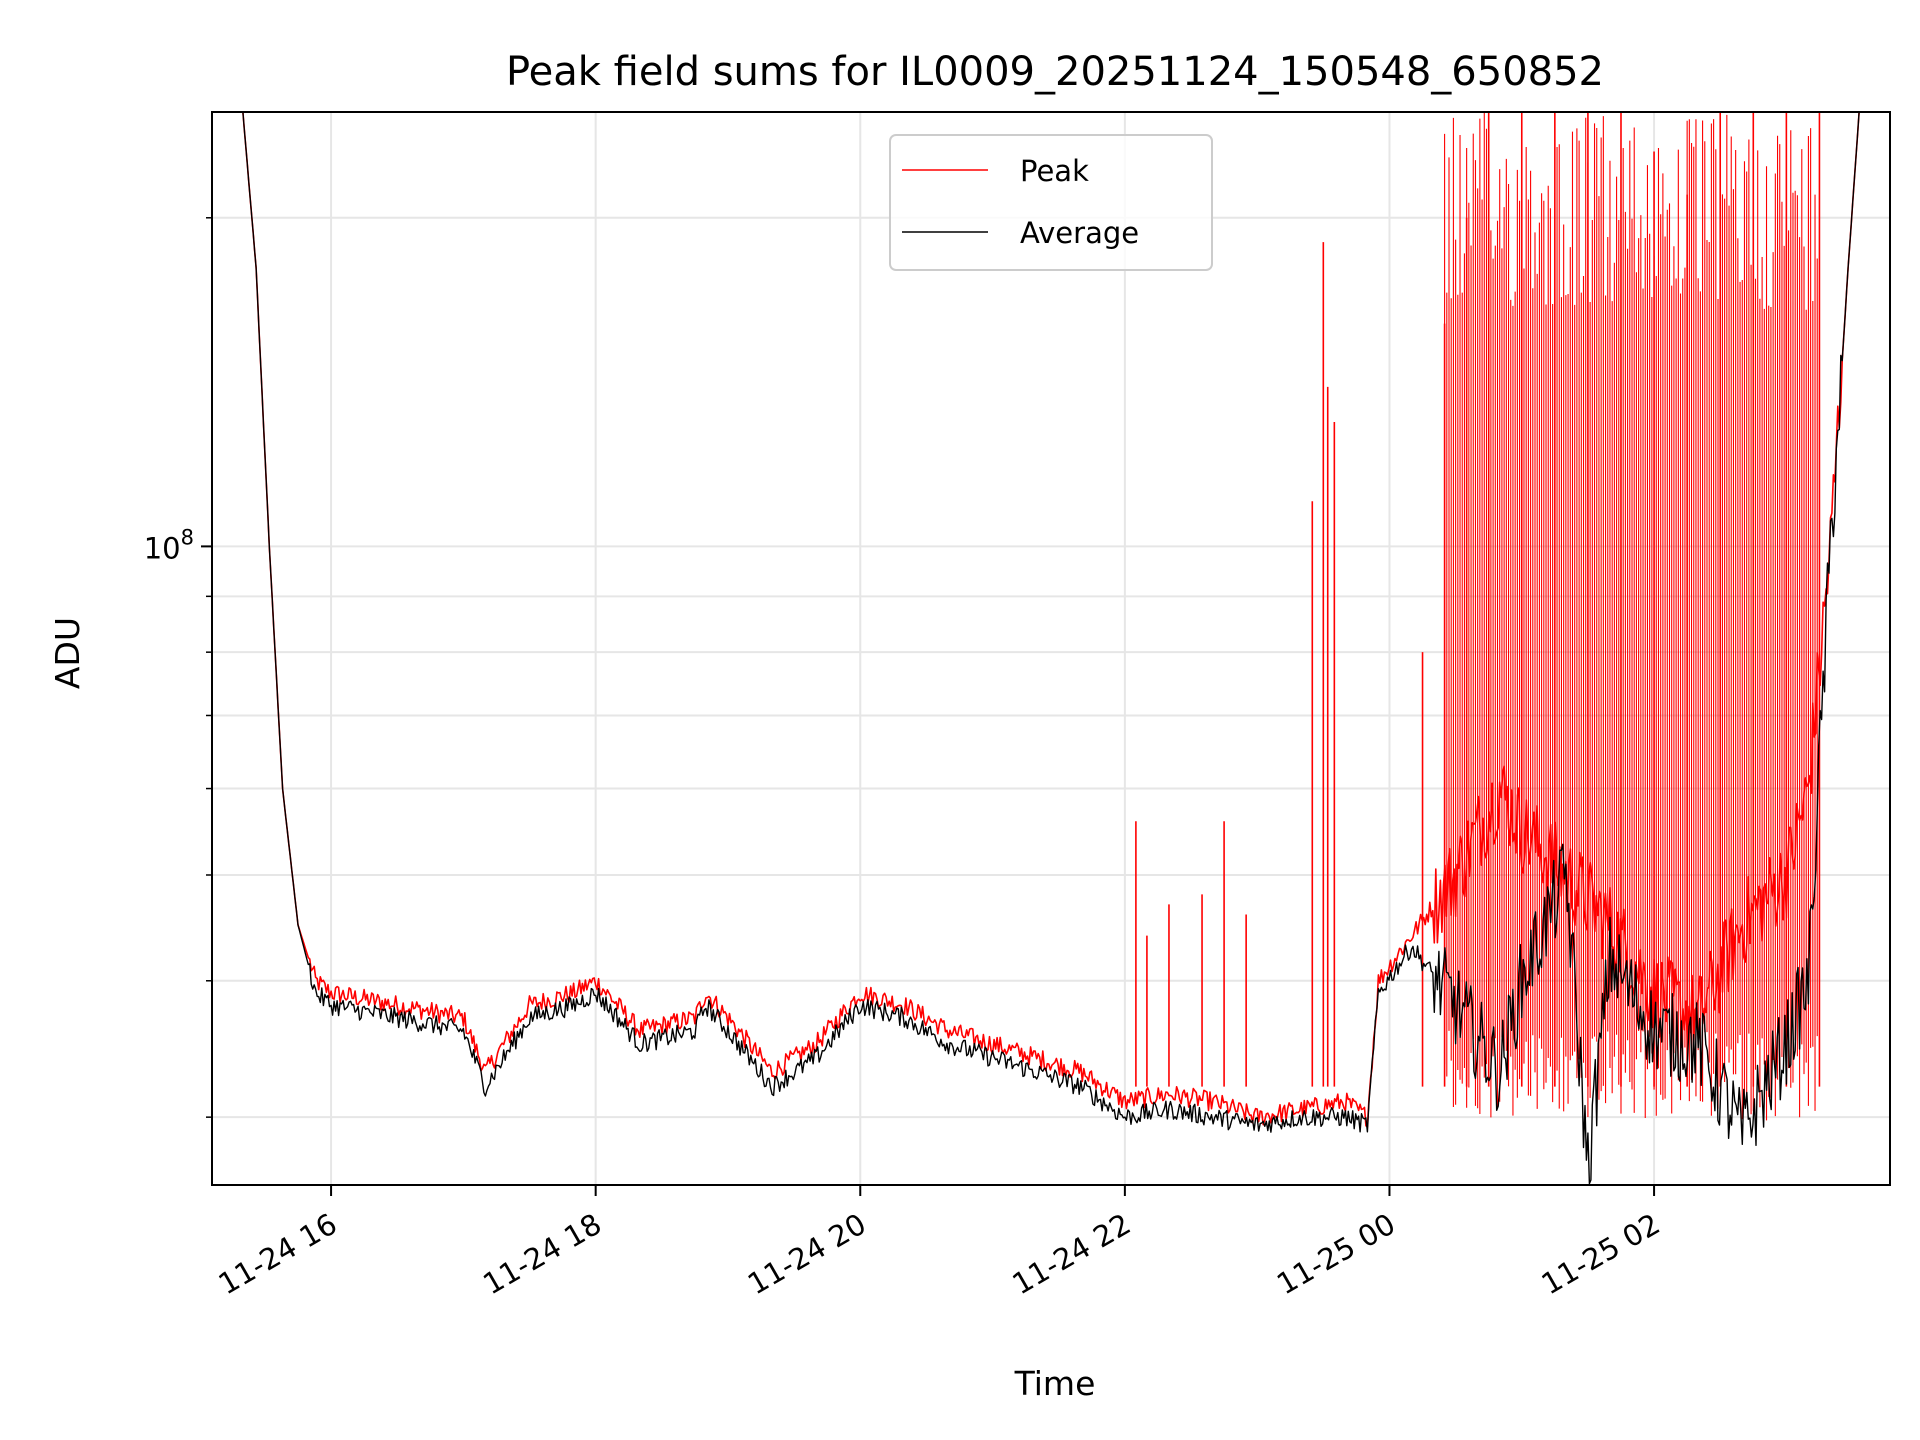 This screenshot has height=1440, width=1920. I want to click on legend-box, so click(1051, 202).